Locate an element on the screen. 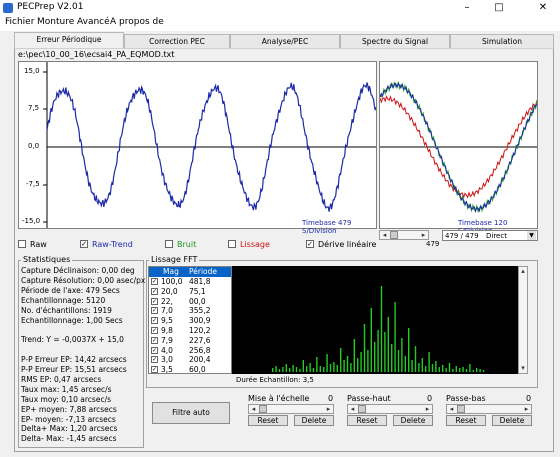 The width and height of the screenshot is (560, 457). delete-passe-haut-button: Delete is located at coordinates (413, 420).